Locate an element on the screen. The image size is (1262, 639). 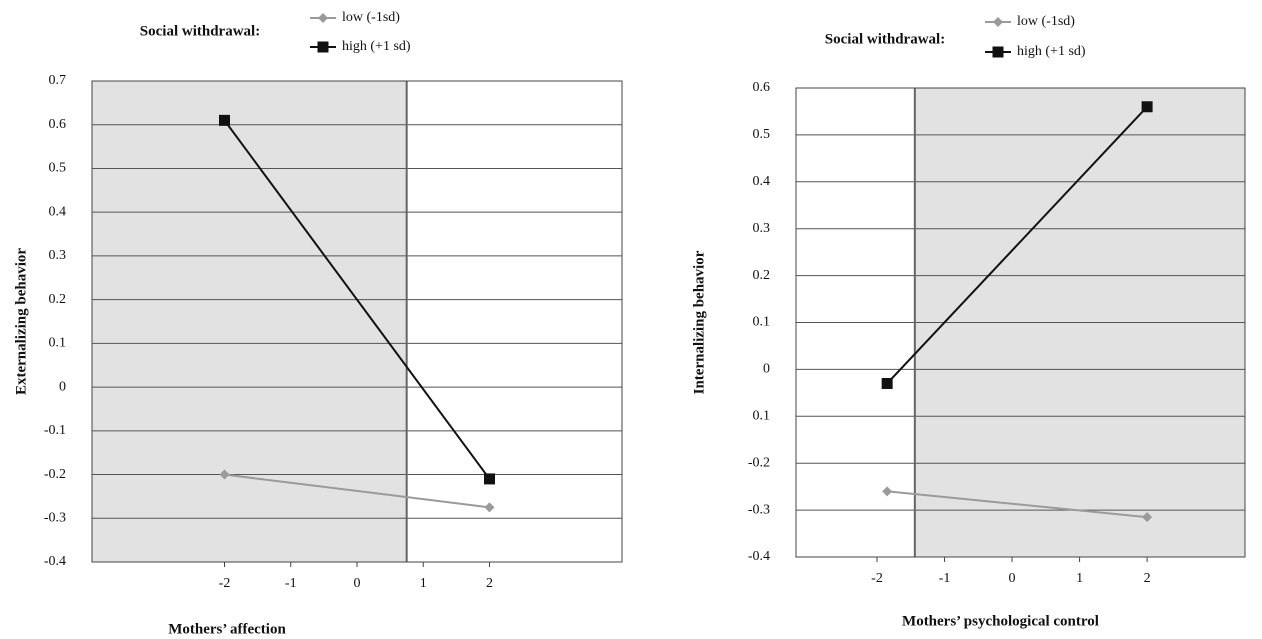
x-axis-label: Mothers’ psychological control is located at coordinates (1000, 621).